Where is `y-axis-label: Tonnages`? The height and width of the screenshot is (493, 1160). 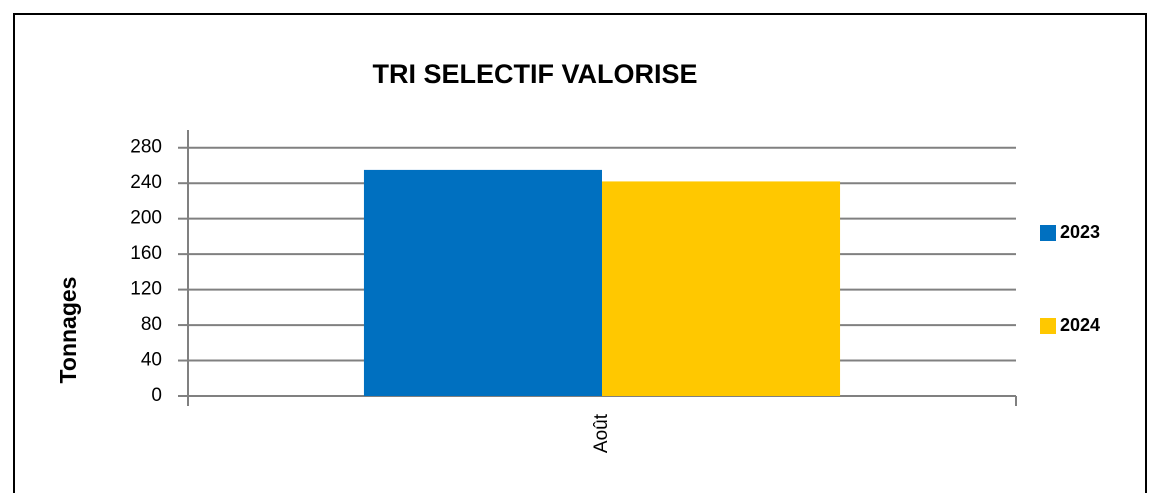
y-axis-label: Tonnages is located at coordinates (68, 330).